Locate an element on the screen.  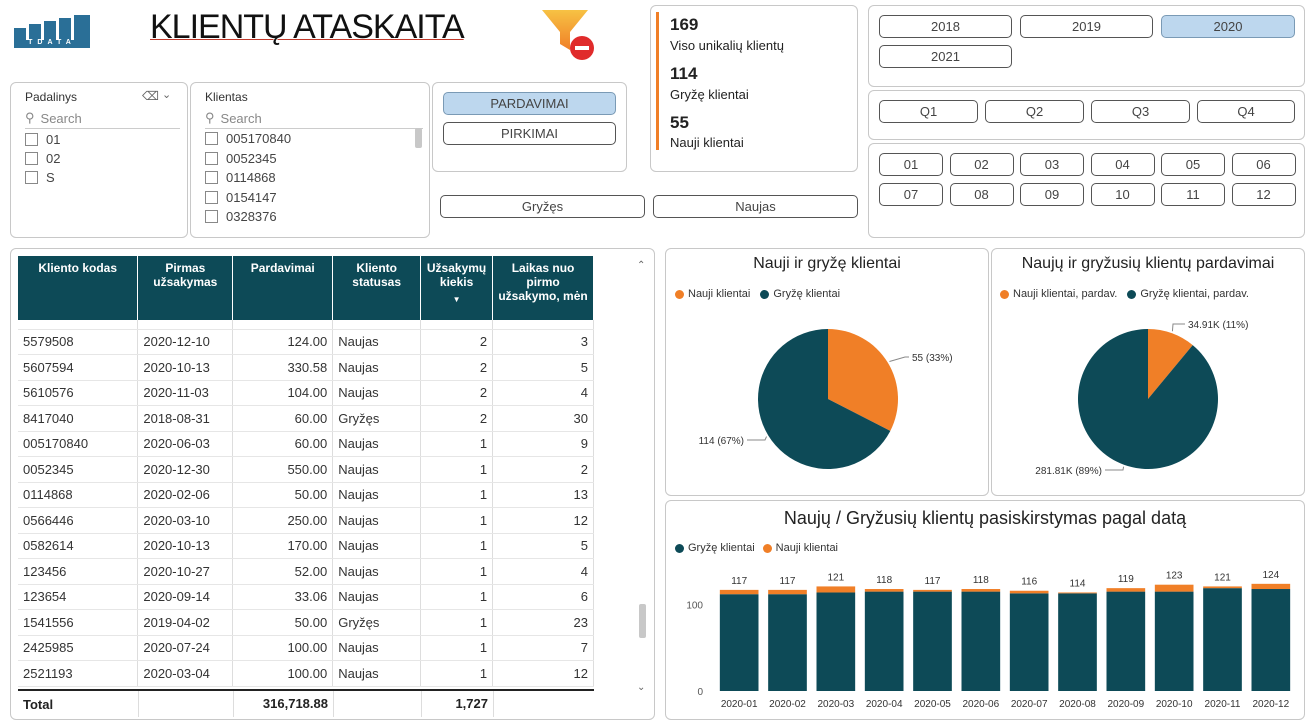
new-status-button: Naujas is located at coordinates (755, 206).